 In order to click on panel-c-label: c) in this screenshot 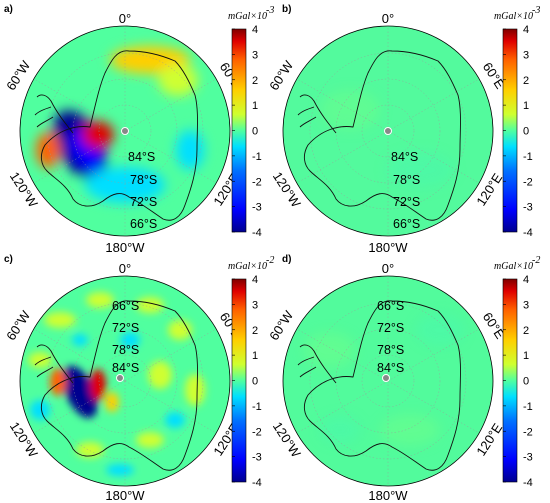, I will do `click(8, 259)`.